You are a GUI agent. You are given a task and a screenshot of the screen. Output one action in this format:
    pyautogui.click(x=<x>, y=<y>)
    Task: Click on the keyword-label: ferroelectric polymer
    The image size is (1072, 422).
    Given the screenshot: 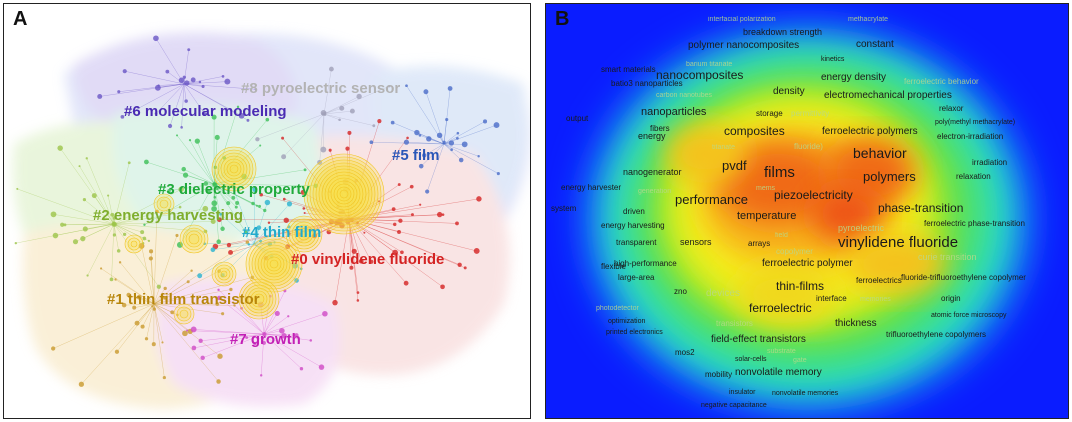 What is the action you would take?
    pyautogui.click(x=807, y=263)
    